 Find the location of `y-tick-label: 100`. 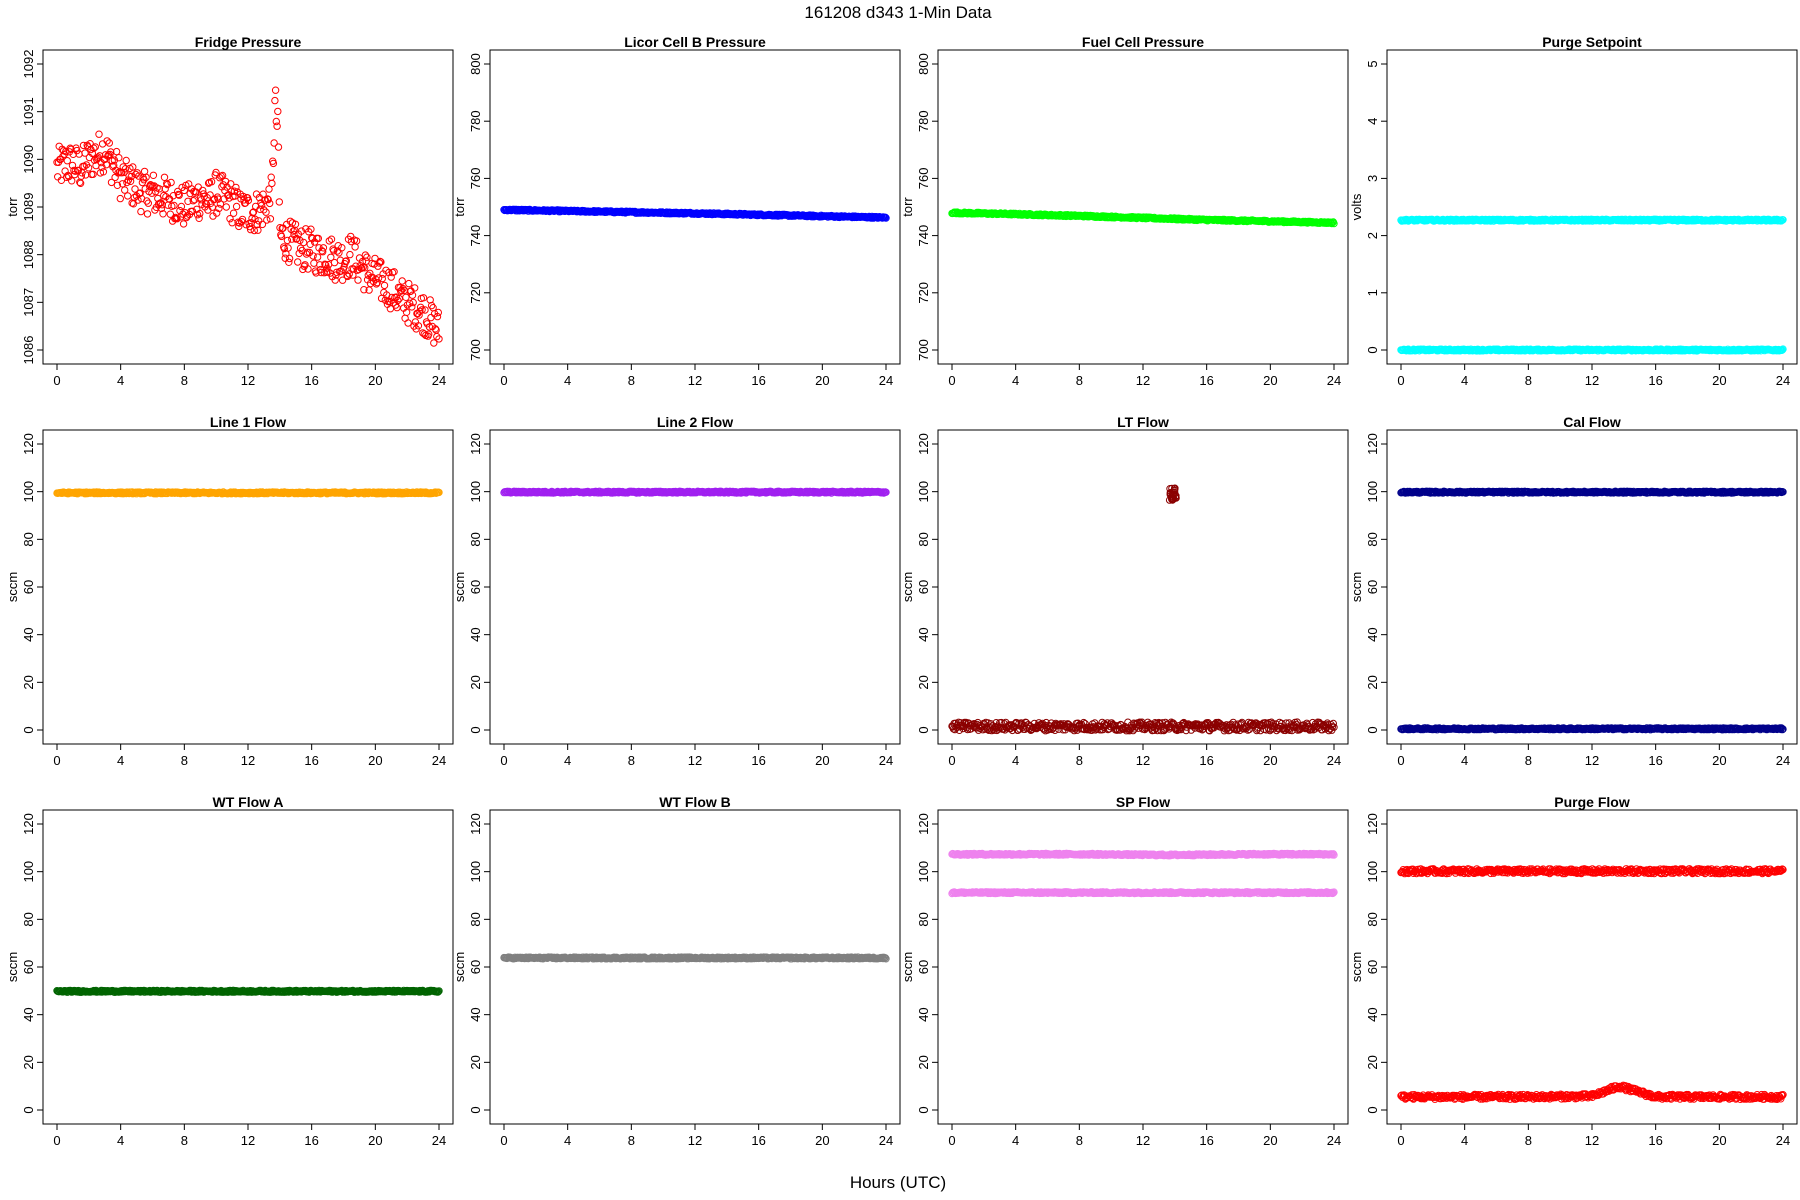

y-tick-label: 100 is located at coordinates (1372, 492).